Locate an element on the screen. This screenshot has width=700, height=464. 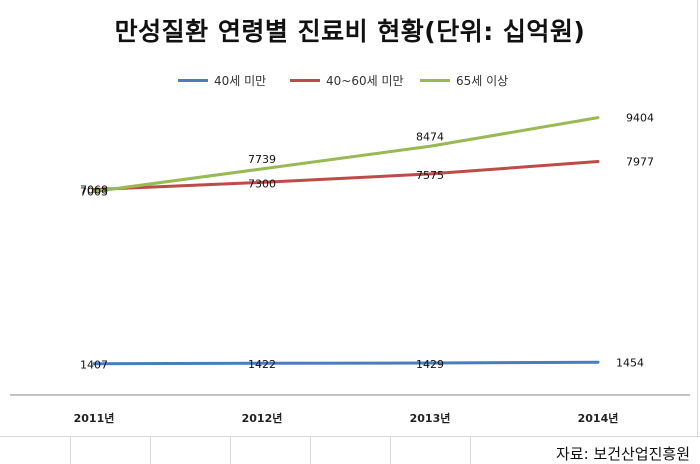
chart-legend: 40세 미만 40~60세 미만 65세 이상 is located at coordinates (350, 80).